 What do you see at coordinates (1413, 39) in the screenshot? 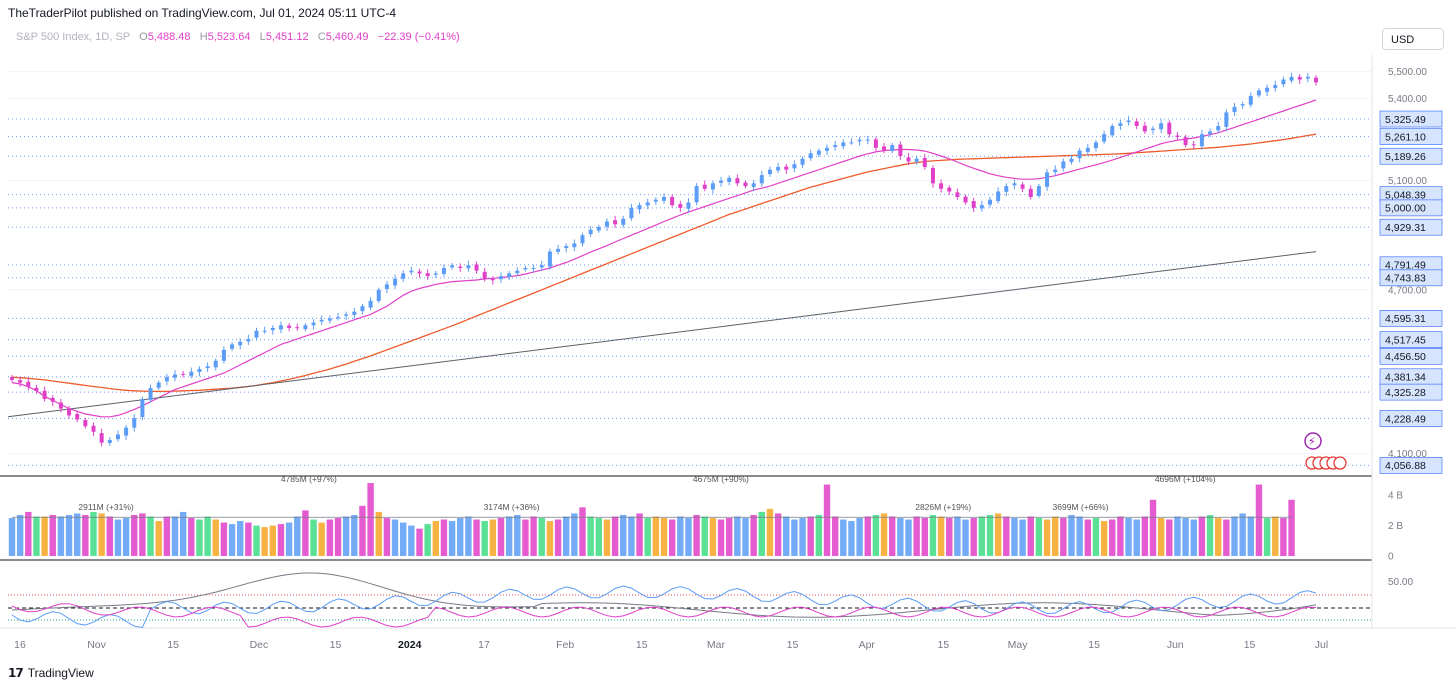
I see `currency-selector: USD` at bounding box center [1413, 39].